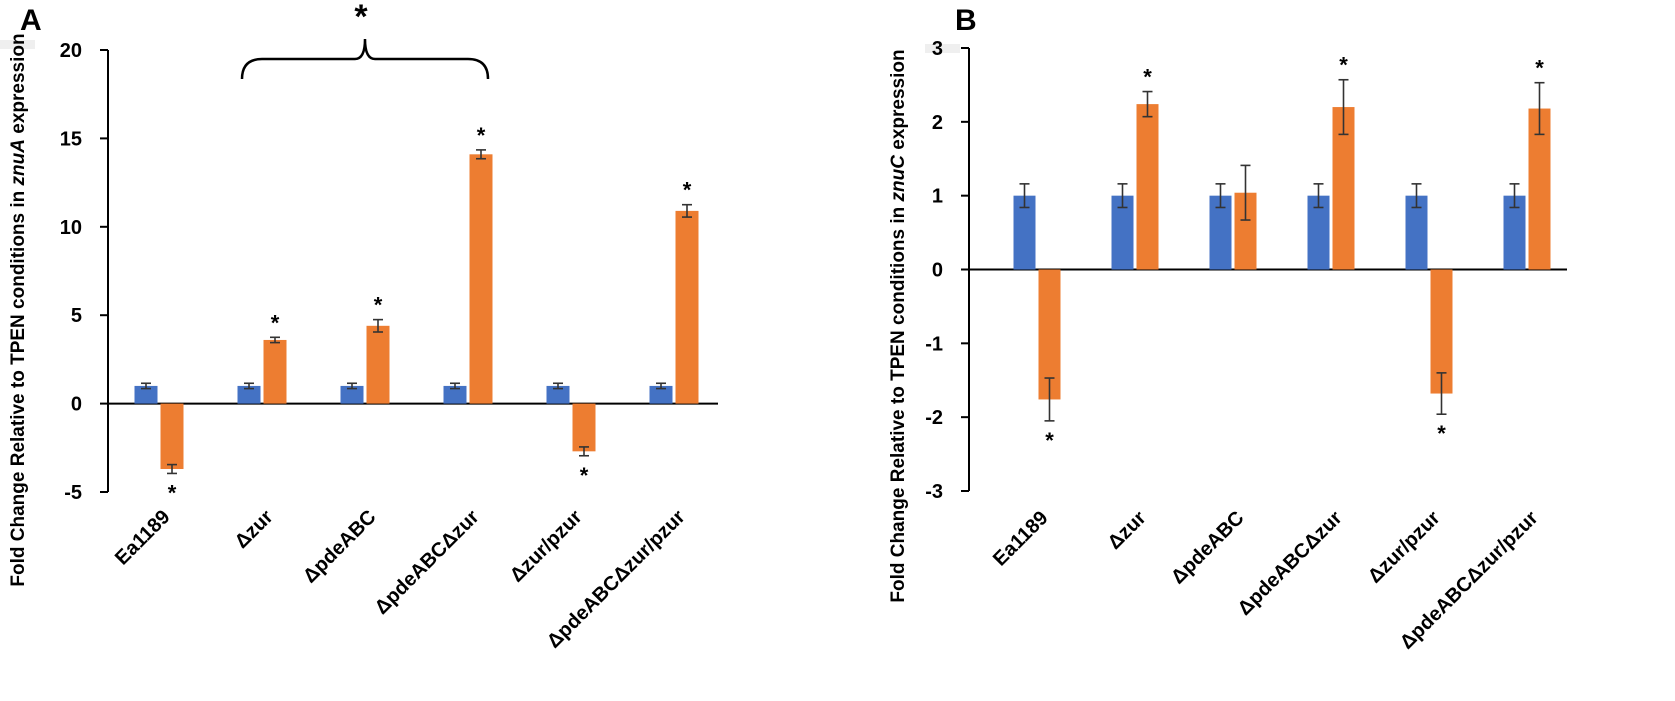 This screenshot has height=701, width=1675. I want to click on y-tick-label: 20, so click(71, 51).